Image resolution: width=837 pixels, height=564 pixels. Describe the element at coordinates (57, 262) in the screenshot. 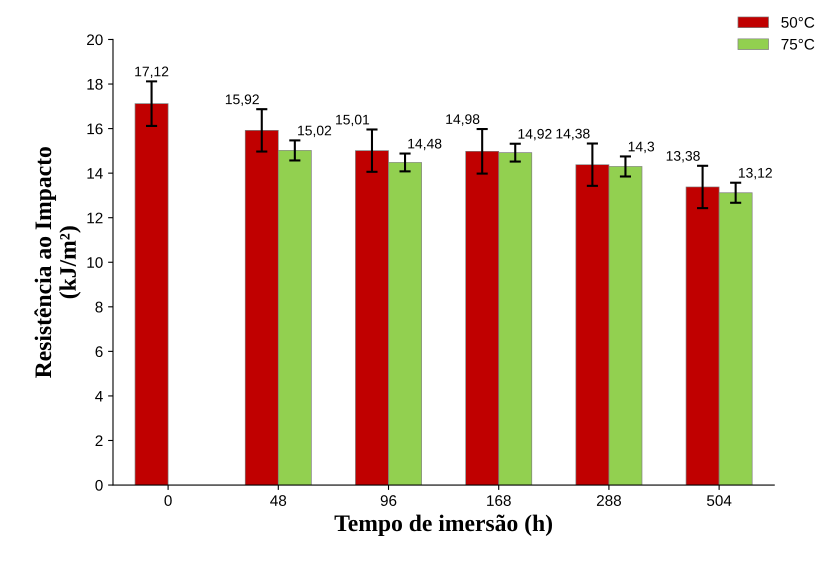

I see `y-axis-title: Resistência ao Impacto (kJ/m²)` at that location.